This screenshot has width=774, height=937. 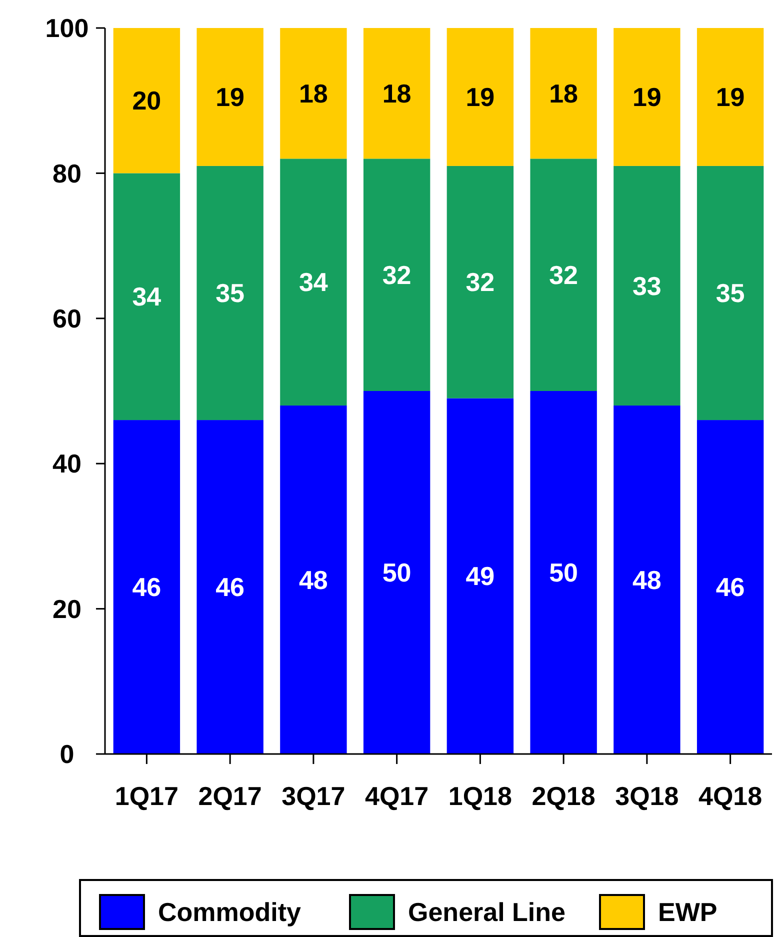 What do you see at coordinates (67, 463) in the screenshot?
I see `y-tick-label: 40` at bounding box center [67, 463].